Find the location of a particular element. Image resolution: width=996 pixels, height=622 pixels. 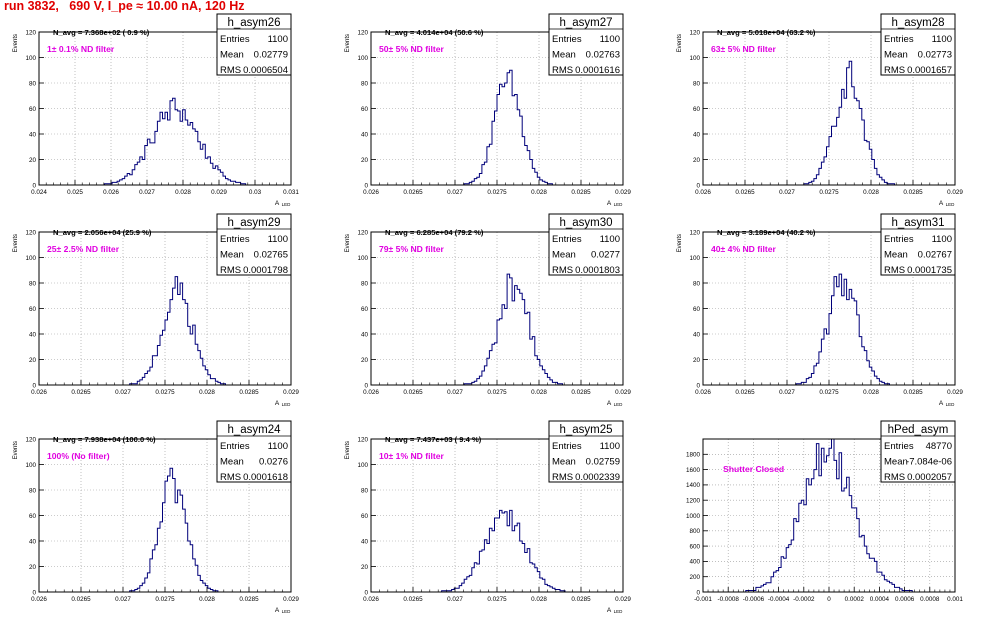

histogram-name: h_asym29 is located at coordinates (253, 223).